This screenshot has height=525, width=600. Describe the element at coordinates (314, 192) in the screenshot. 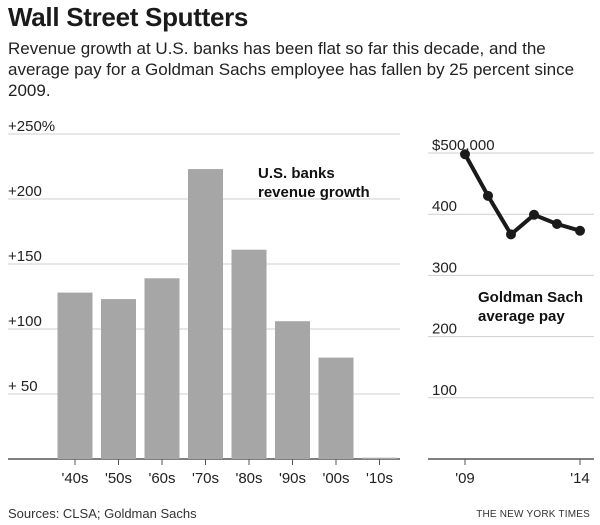

I see `bar-series-label-1: revenue growth` at that location.